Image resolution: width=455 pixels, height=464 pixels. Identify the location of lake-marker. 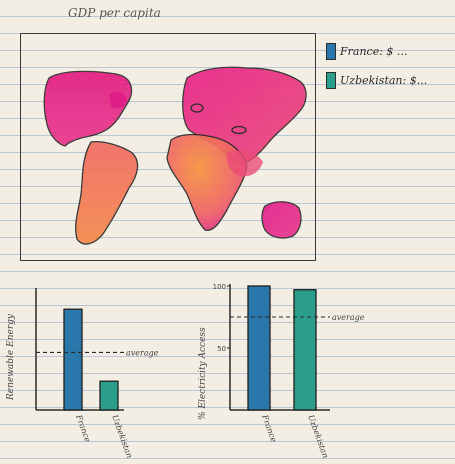
(197, 108).